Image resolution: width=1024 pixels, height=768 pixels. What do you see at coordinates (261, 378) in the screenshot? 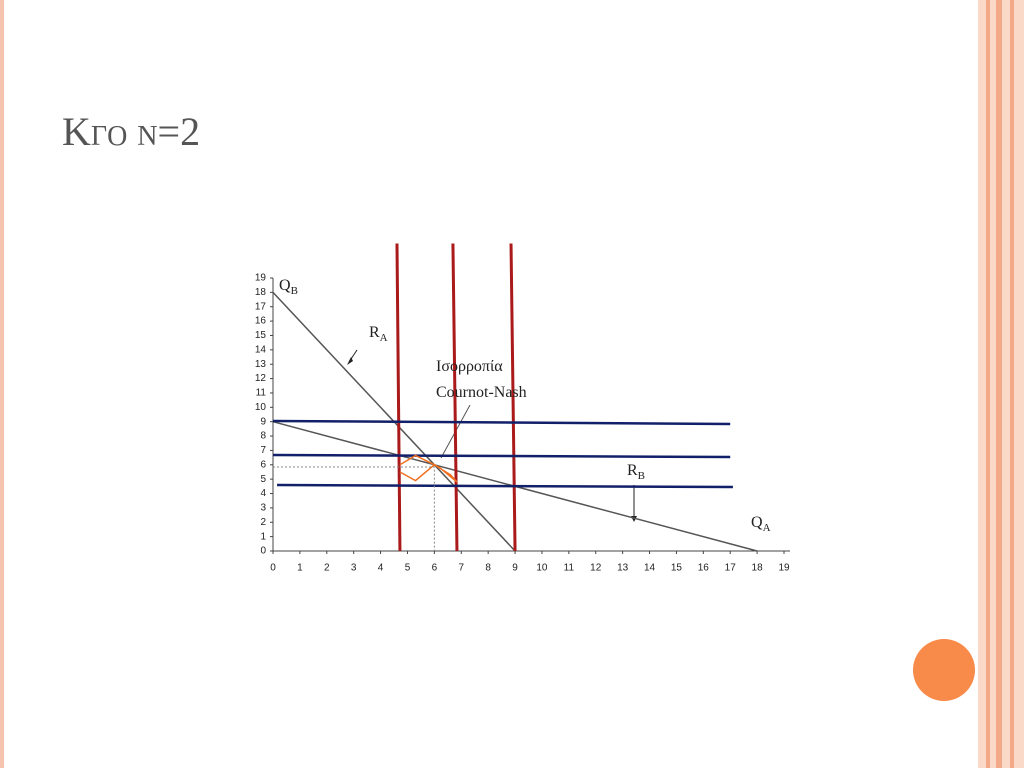
I see `y-tick-label: 12` at bounding box center [261, 378].